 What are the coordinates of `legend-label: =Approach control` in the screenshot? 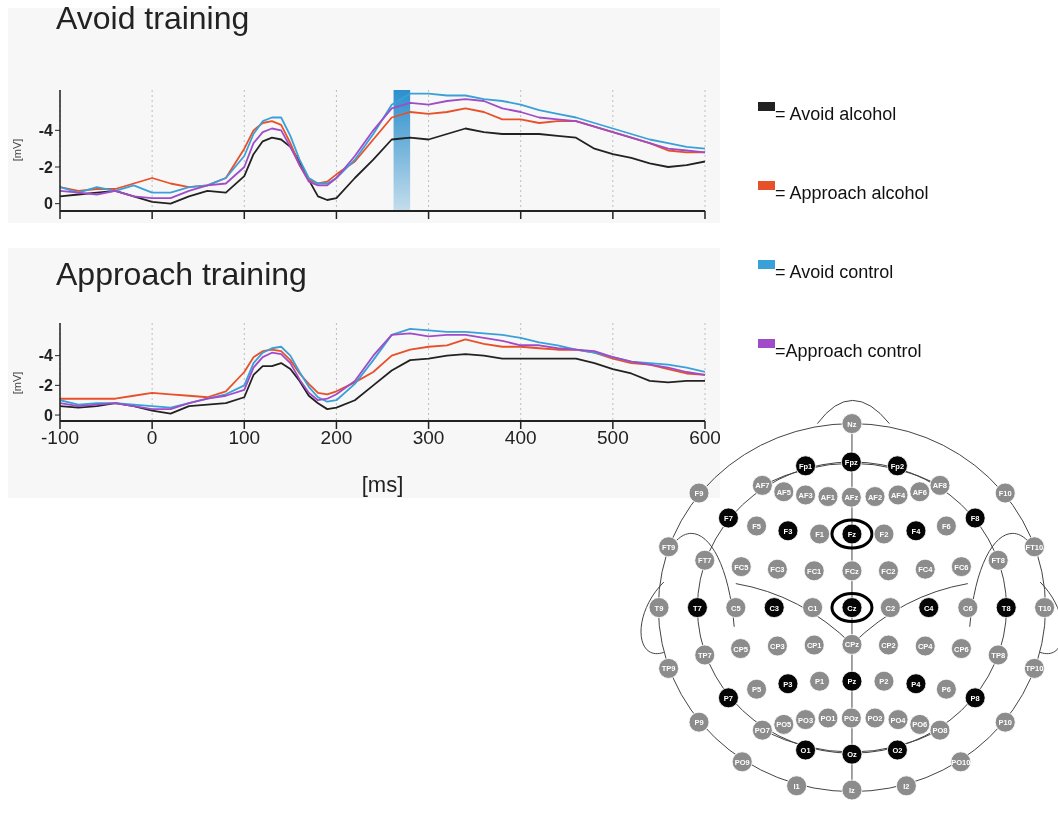 It's located at (848, 351).